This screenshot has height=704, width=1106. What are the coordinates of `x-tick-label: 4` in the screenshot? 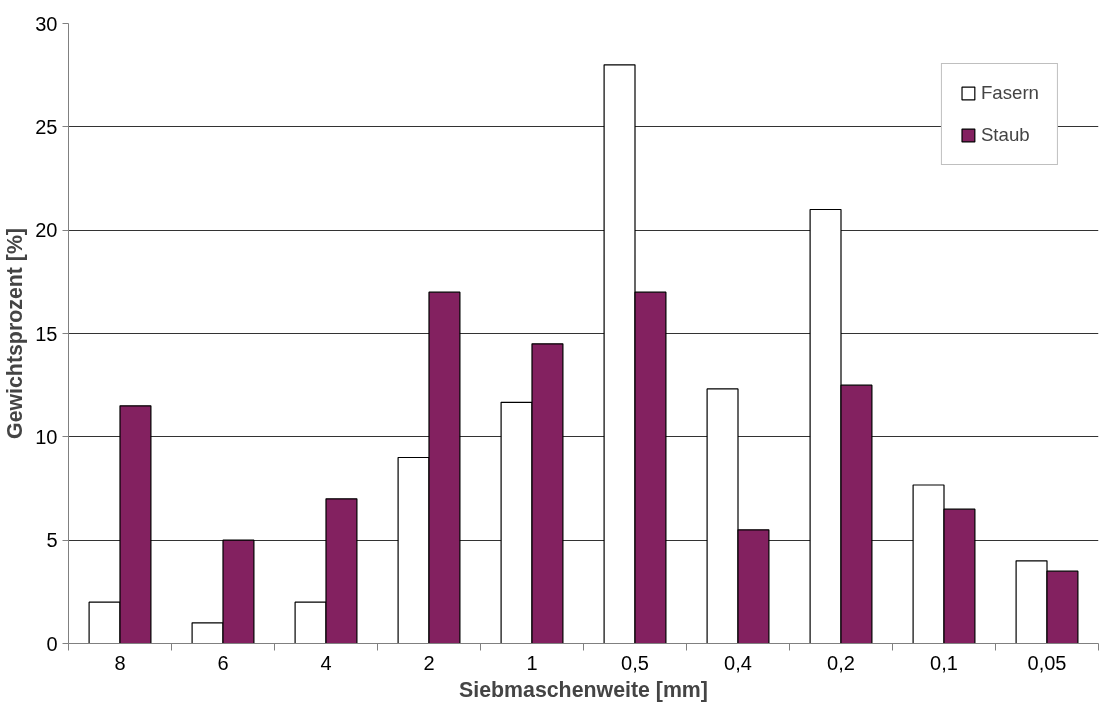 It's located at (326, 662).